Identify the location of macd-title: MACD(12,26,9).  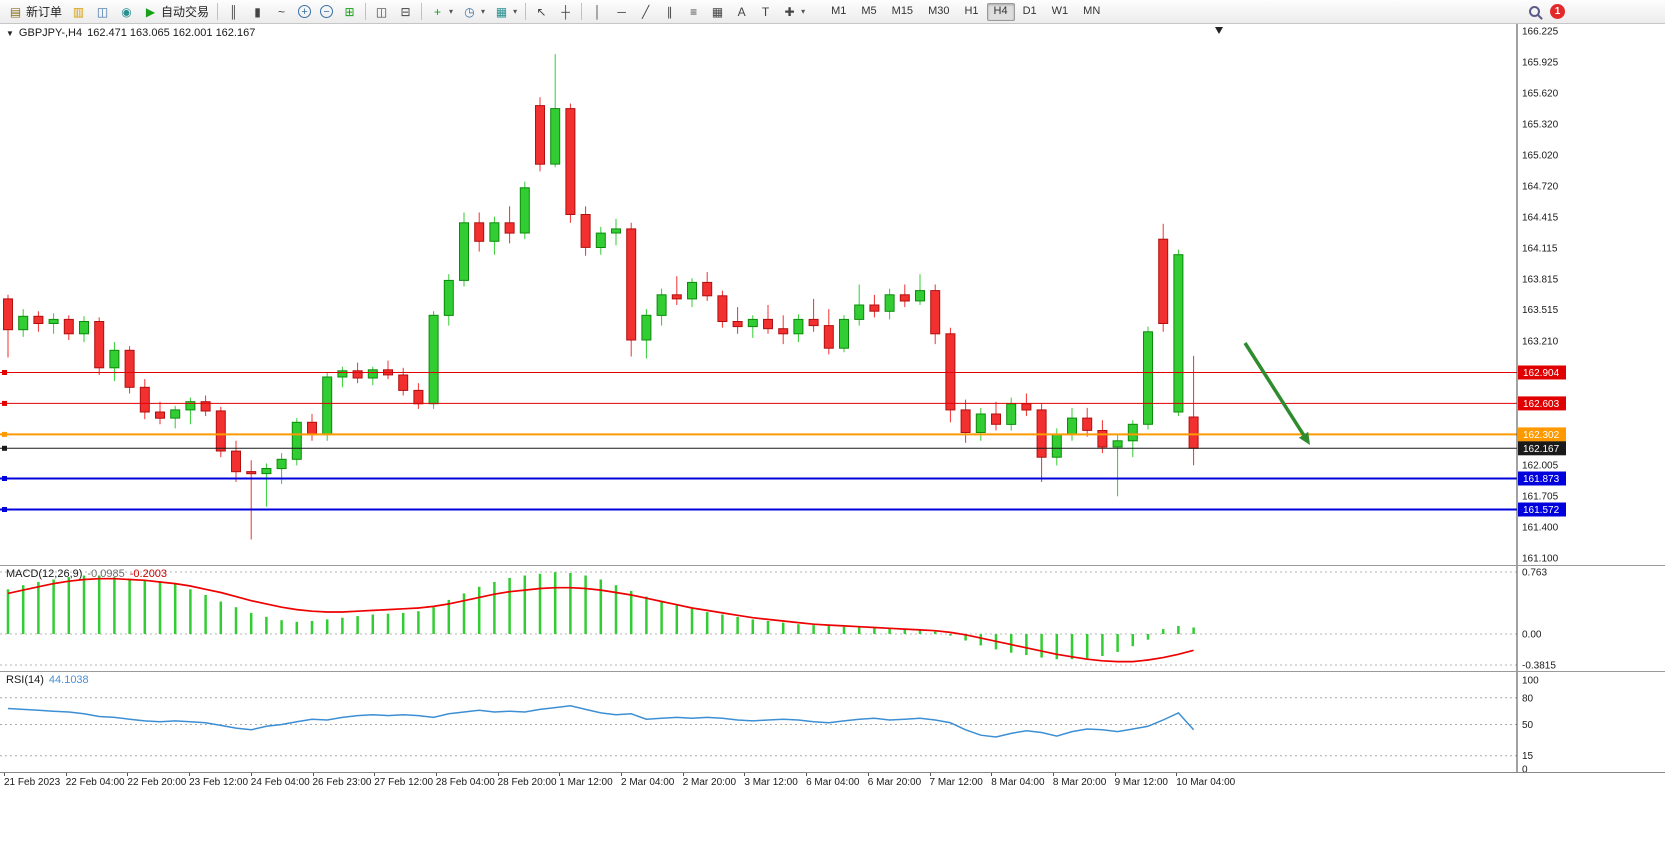
(44, 574).